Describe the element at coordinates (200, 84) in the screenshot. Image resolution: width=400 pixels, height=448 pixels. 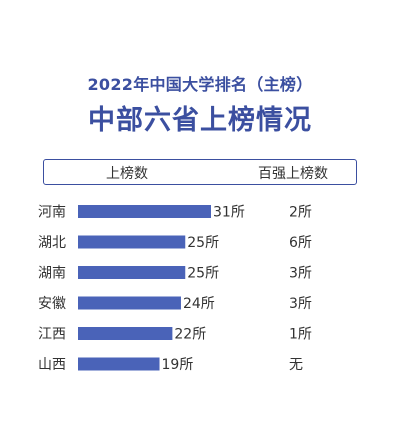
I see `chart-subtitle: 2022年中国大学排名（主榜）` at that location.